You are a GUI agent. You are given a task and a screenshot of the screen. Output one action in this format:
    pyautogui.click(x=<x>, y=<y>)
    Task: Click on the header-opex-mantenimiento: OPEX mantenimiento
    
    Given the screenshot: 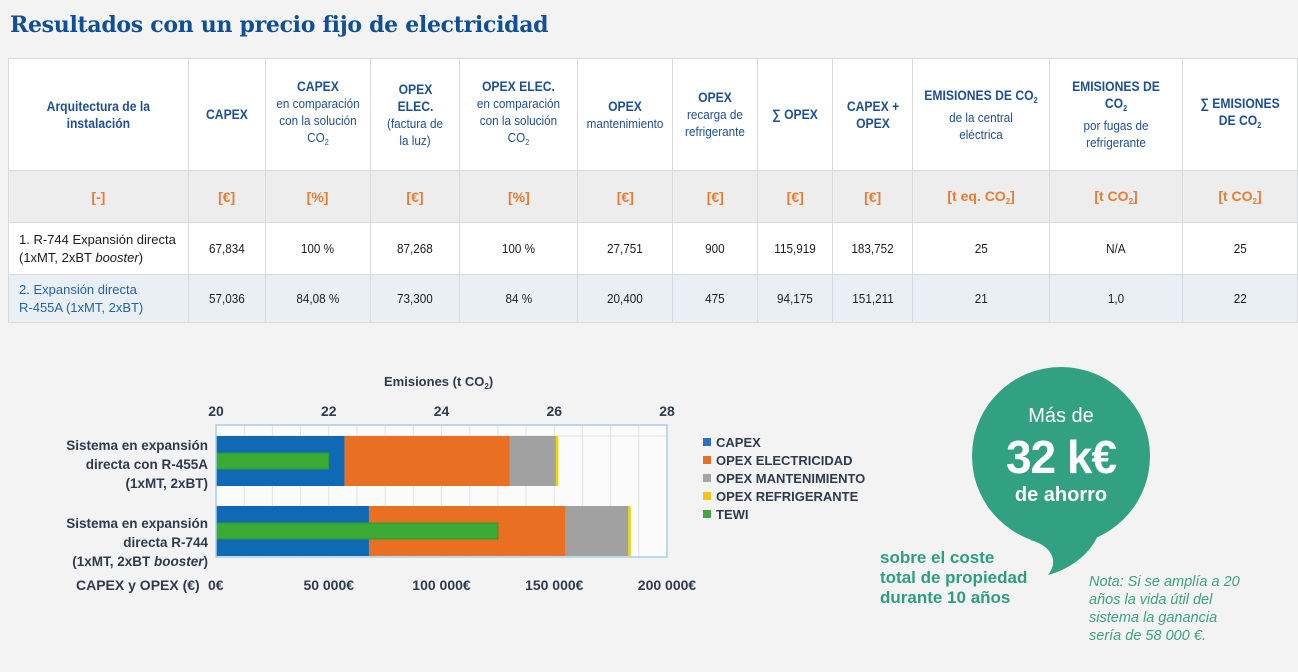 What is the action you would take?
    pyautogui.click(x=625, y=114)
    